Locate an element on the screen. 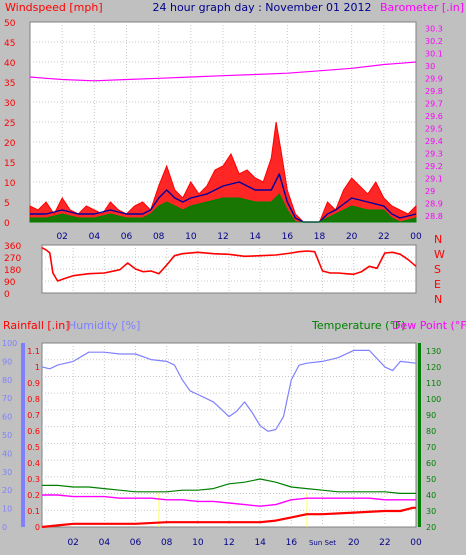 This screenshot has height=555, width=466. wind-x-tick-label: 08 is located at coordinates (159, 237).